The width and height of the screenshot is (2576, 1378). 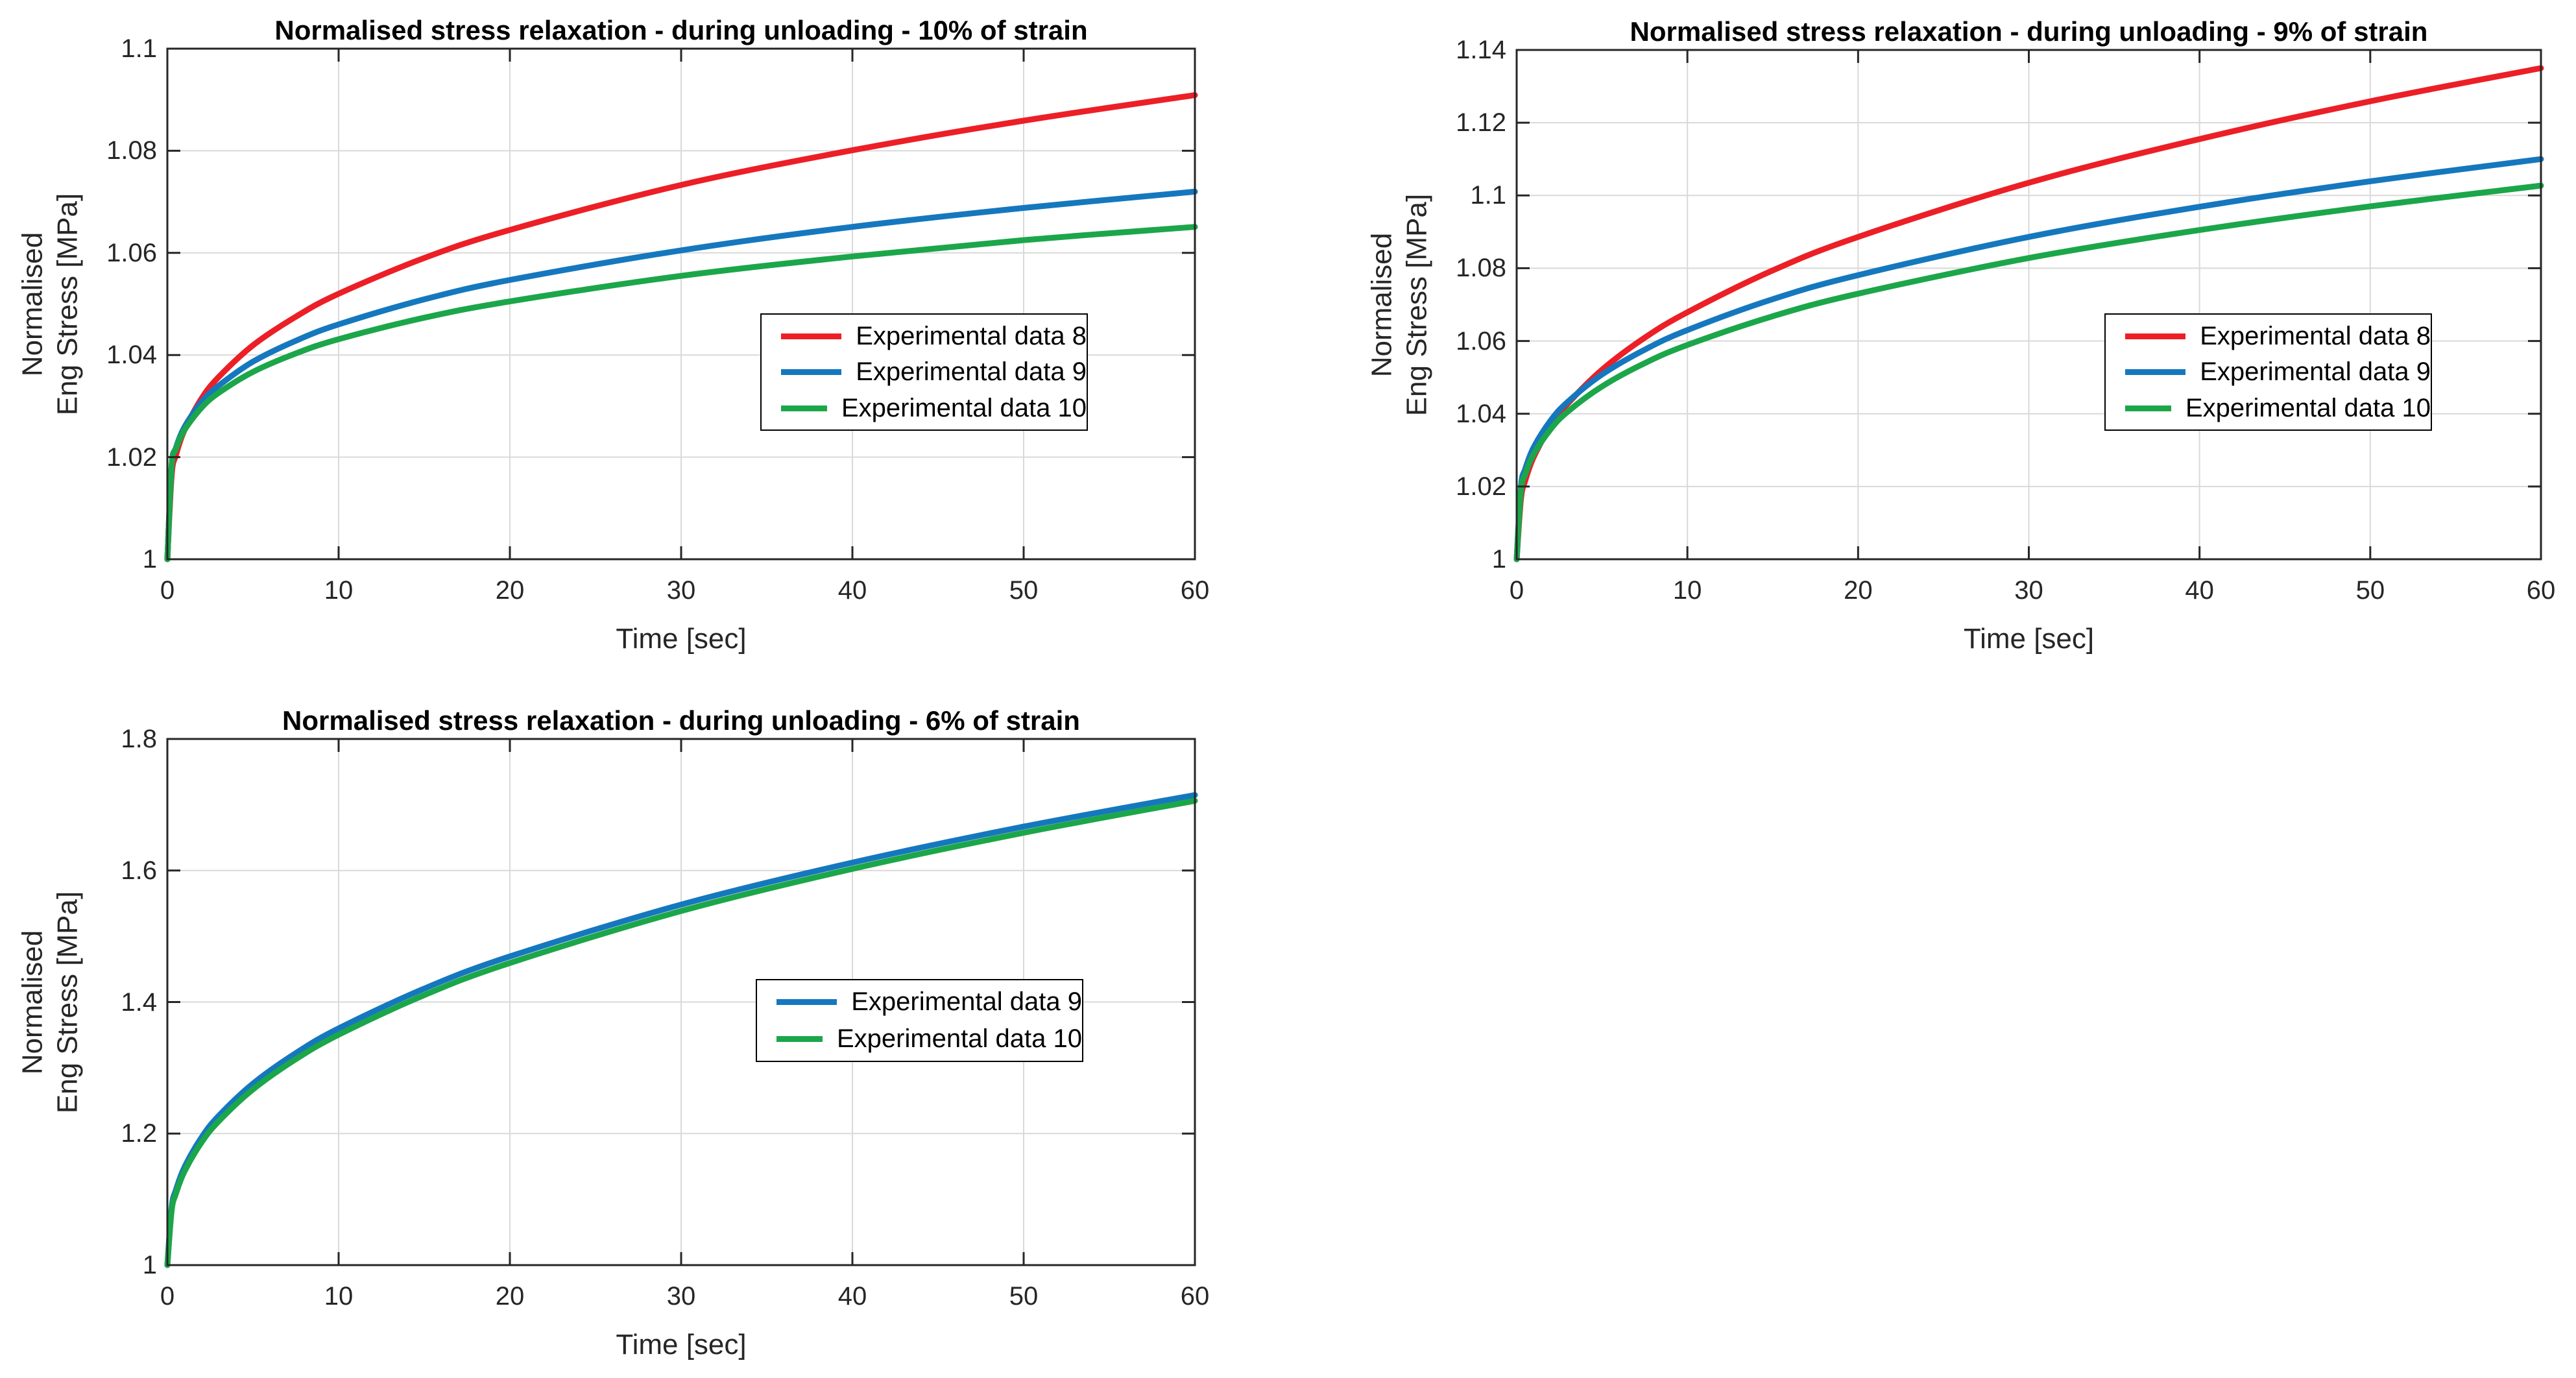 I want to click on y-tick-label: 1.2, so click(x=139, y=1133).